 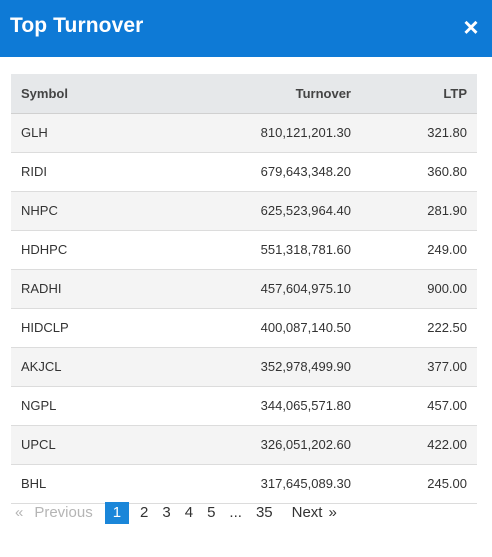 I want to click on cell-ltp: 249.00, so click(x=414, y=250).